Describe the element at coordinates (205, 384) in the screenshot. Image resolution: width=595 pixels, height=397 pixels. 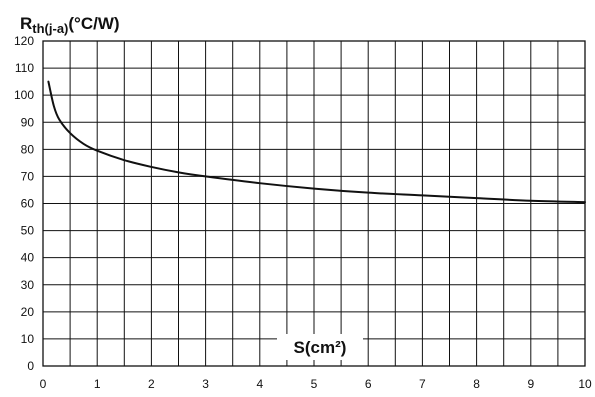
I see `x-tick-label: 3` at that location.